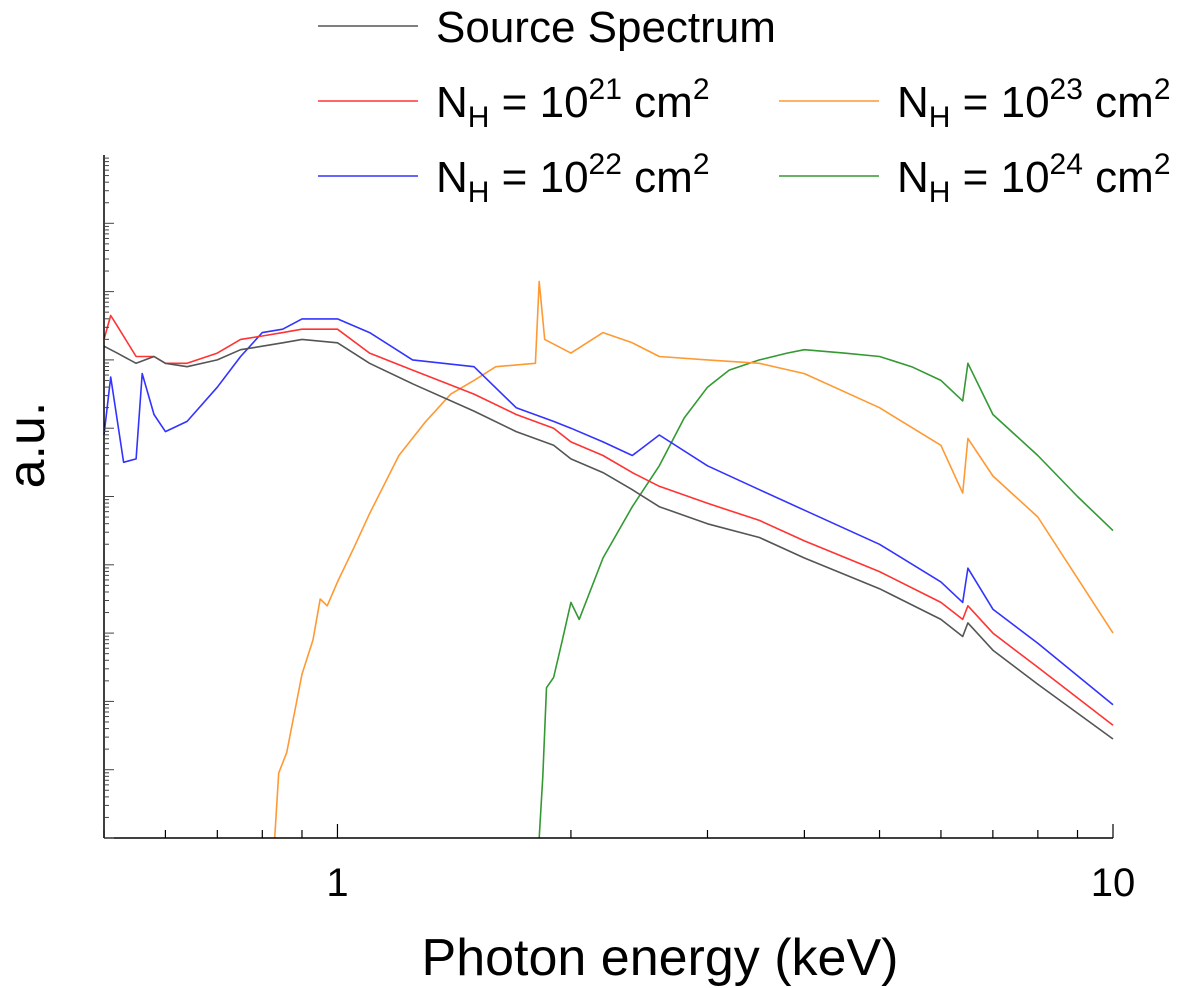  Describe the element at coordinates (28, 445) in the screenshot. I see `y-axis-label: a.u.` at that location.